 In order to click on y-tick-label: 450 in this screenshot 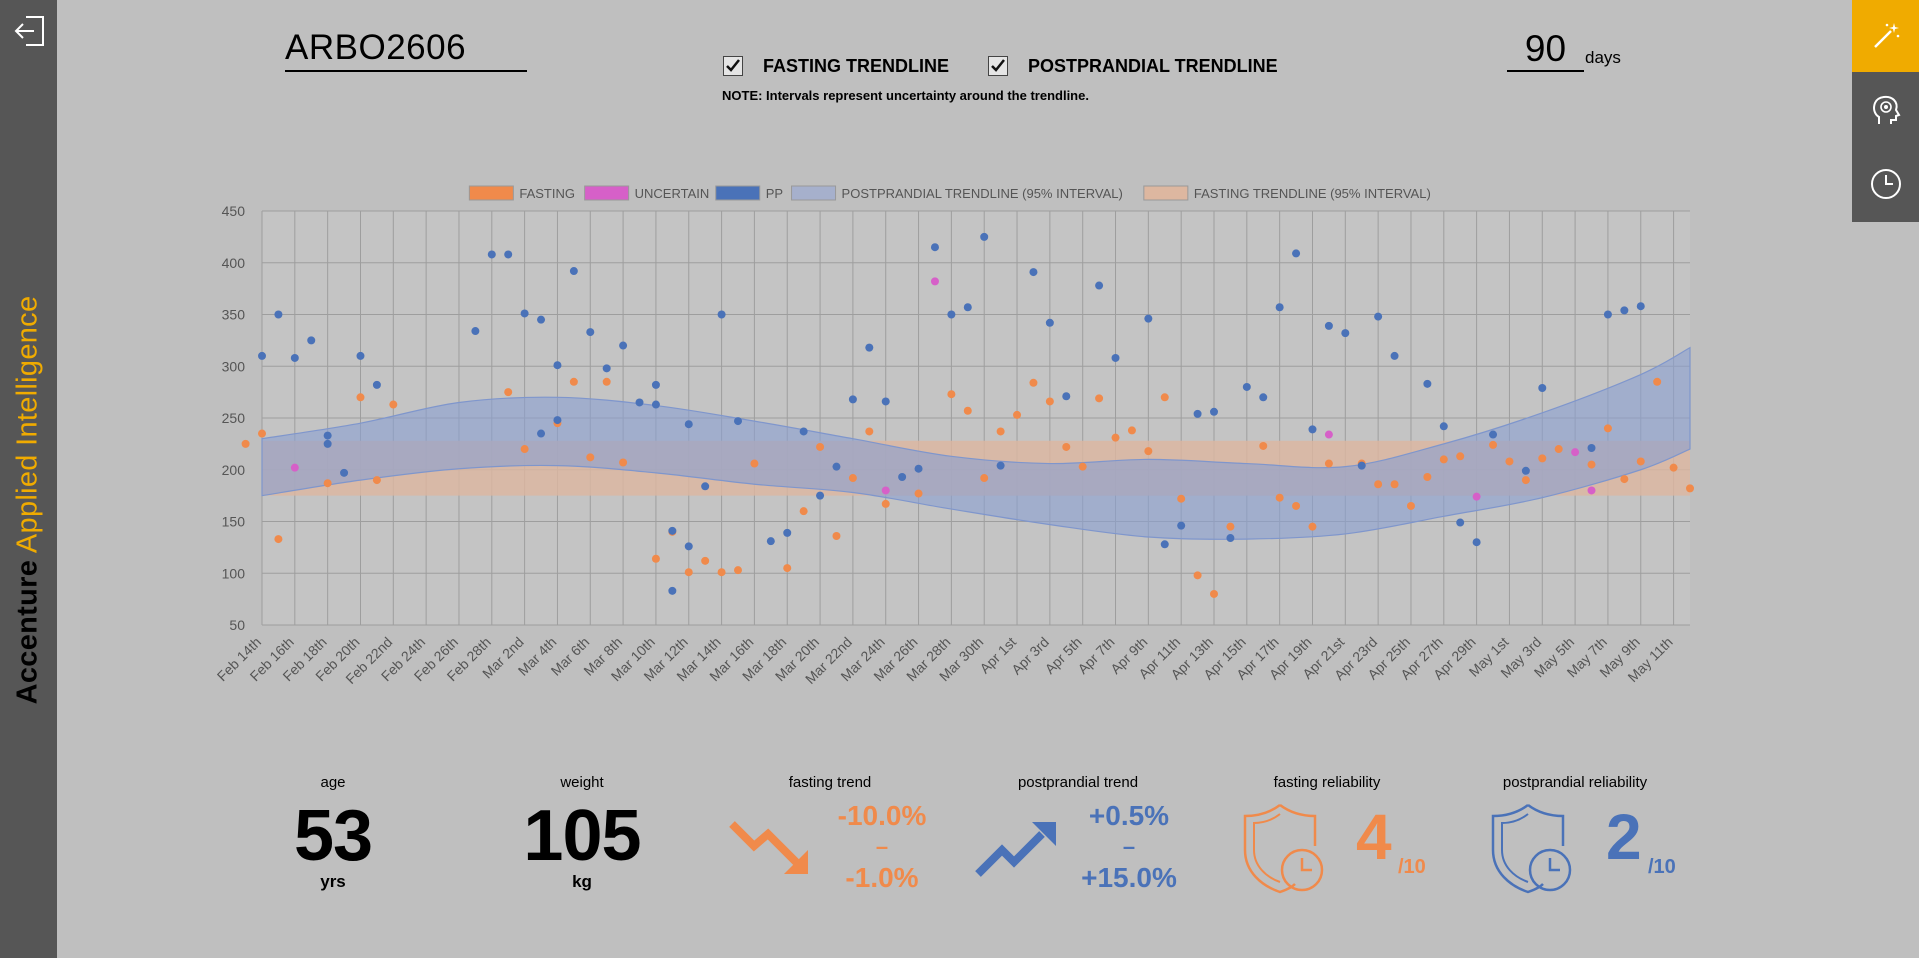, I will do `click(234, 211)`.